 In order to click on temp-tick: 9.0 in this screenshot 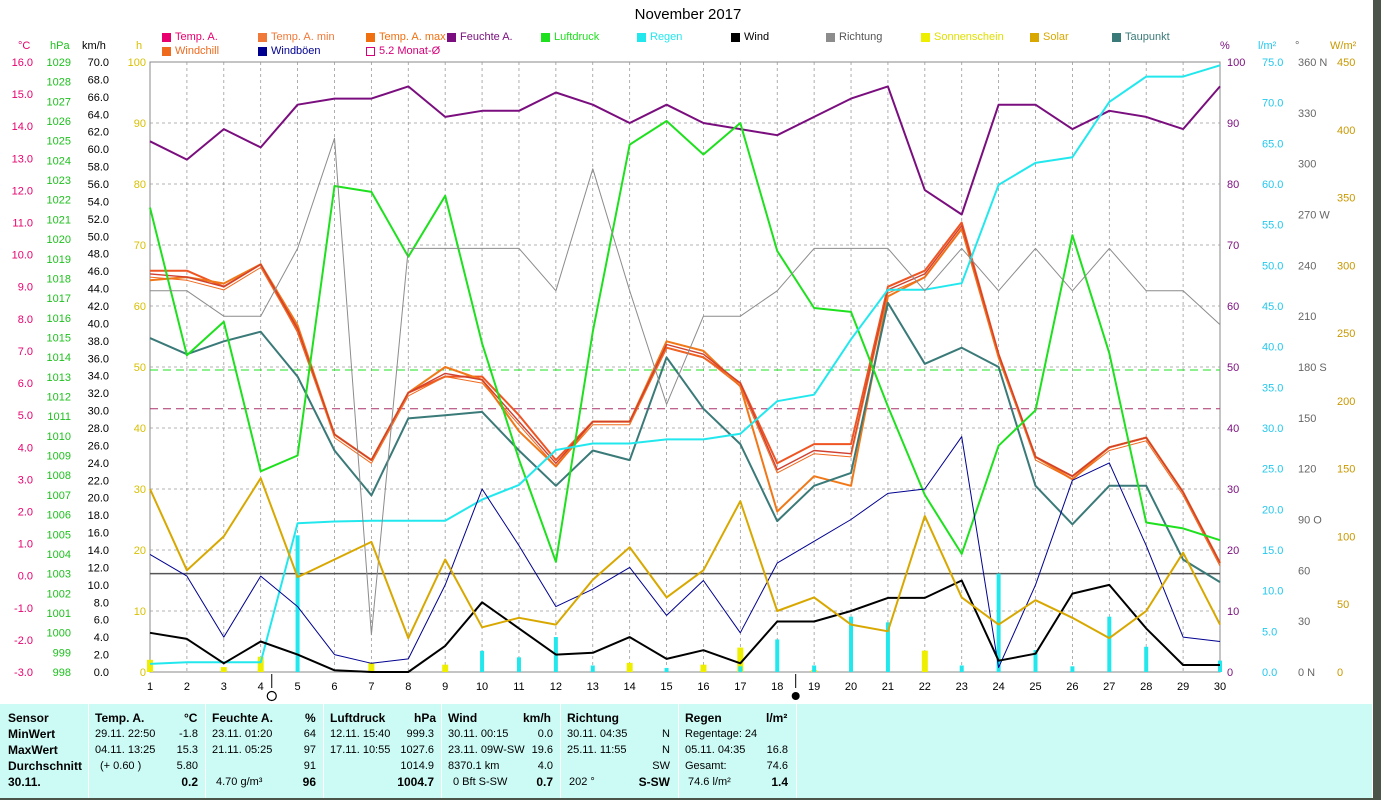, I will do `click(25, 288)`.